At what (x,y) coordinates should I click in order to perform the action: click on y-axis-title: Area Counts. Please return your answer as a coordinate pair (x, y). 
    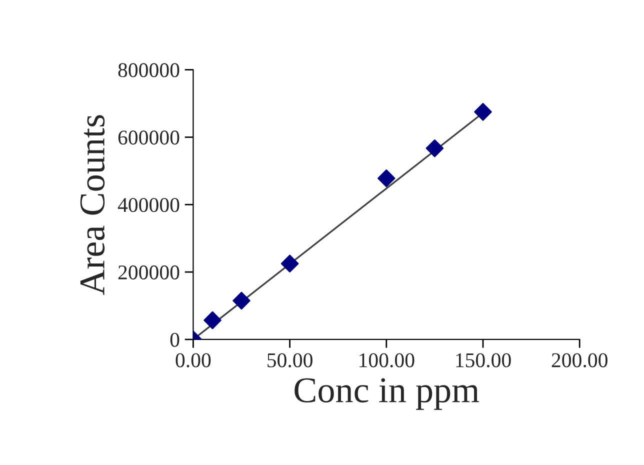
    Looking at the image, I should click on (92, 205).